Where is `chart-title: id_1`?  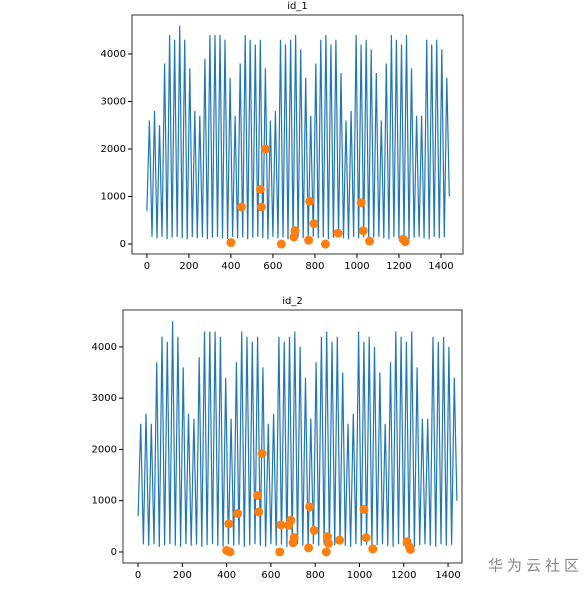 chart-title: id_1 is located at coordinates (297, 6).